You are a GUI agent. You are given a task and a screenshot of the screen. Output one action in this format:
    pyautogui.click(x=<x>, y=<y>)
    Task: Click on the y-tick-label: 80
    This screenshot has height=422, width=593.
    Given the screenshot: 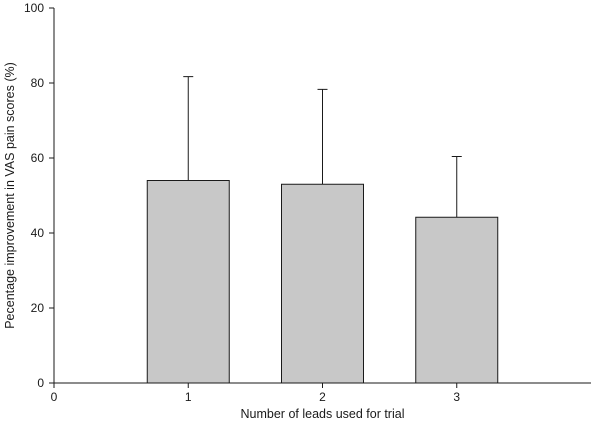 What is the action you would take?
    pyautogui.click(x=38, y=83)
    